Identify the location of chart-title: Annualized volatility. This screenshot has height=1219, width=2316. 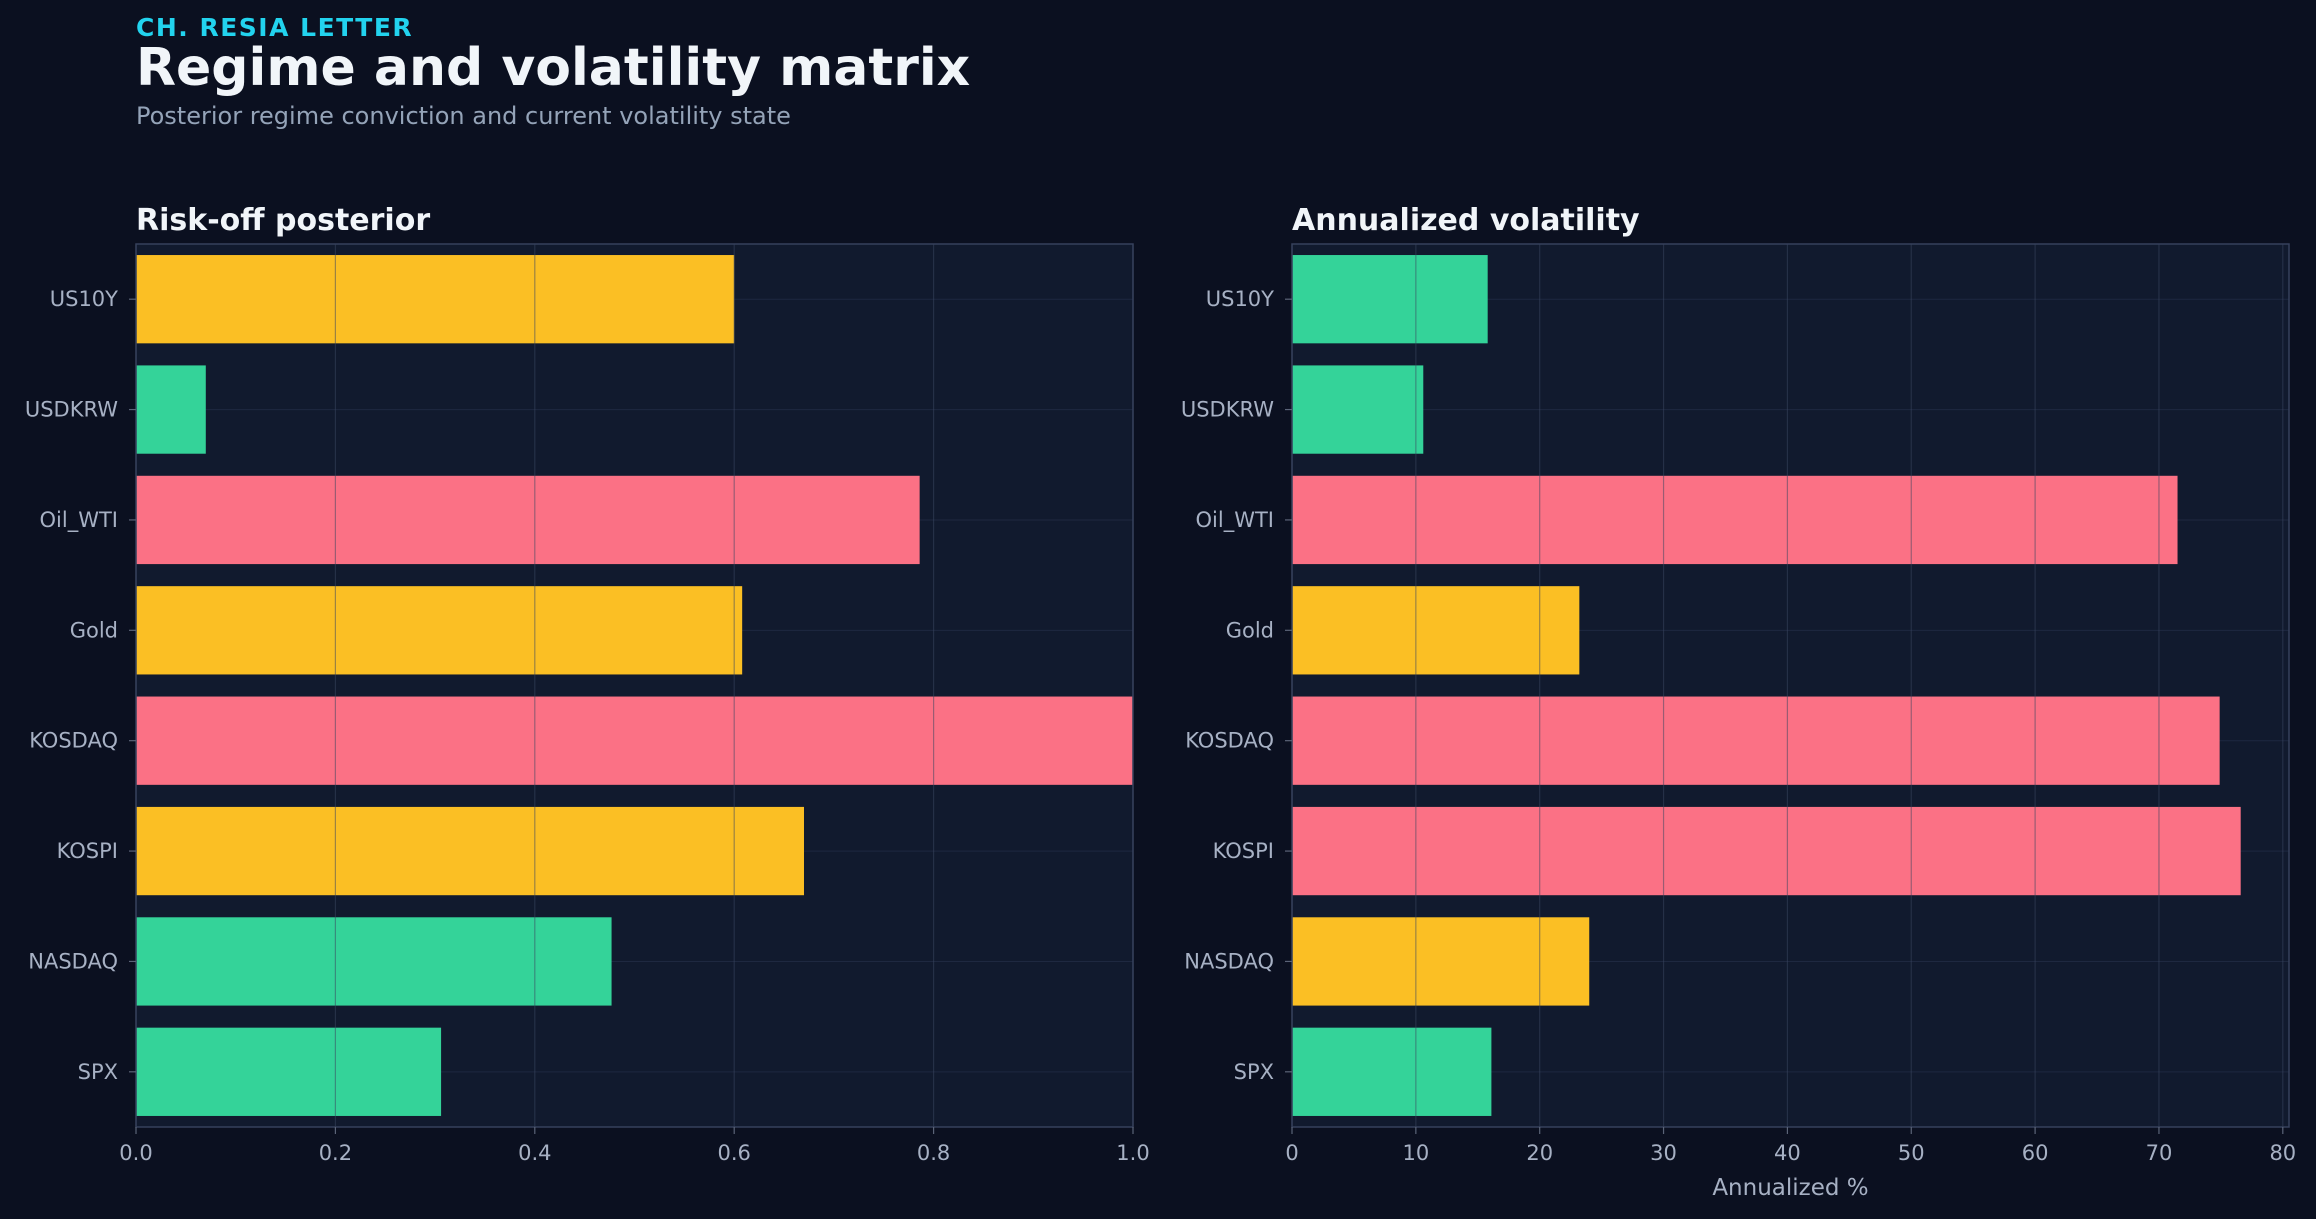
(1466, 220).